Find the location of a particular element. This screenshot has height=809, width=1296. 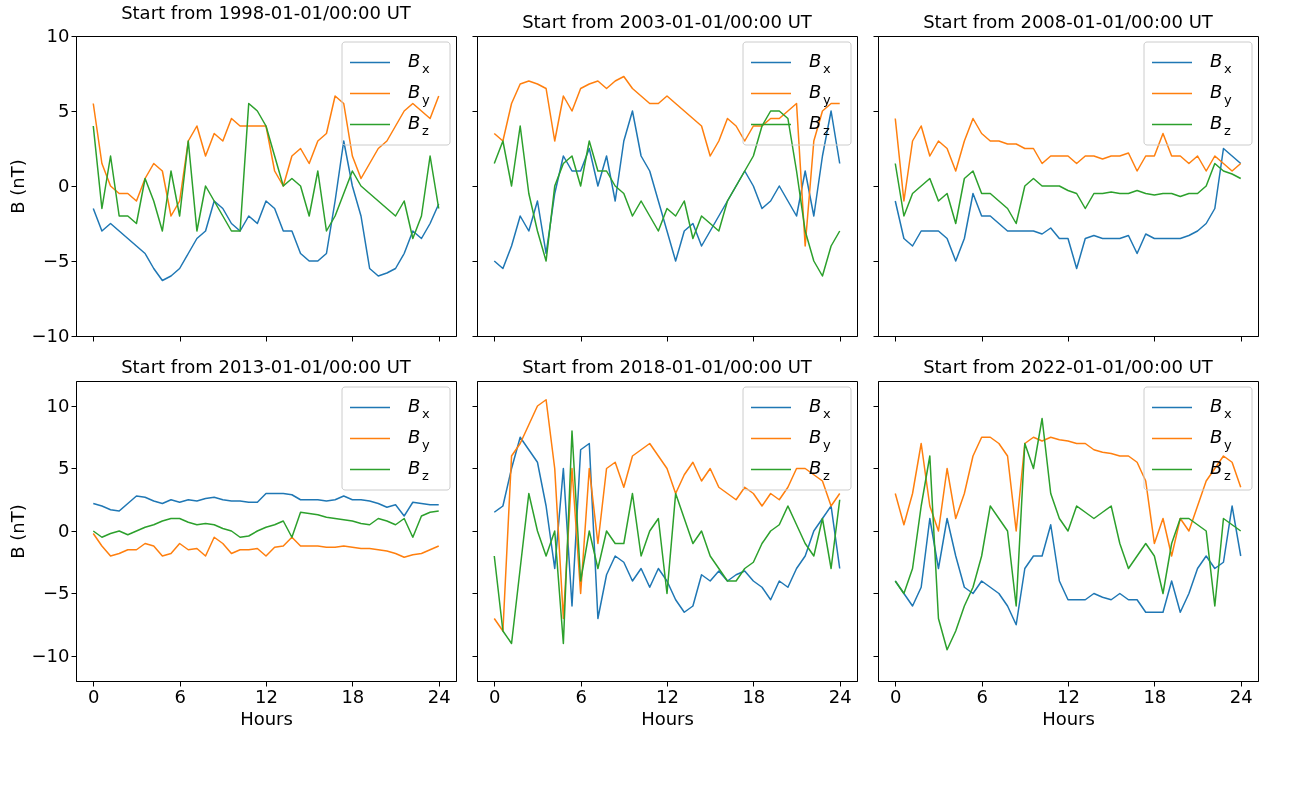

chart-title: Start from 1998-01-01/00:00 UT is located at coordinates (266, 12).